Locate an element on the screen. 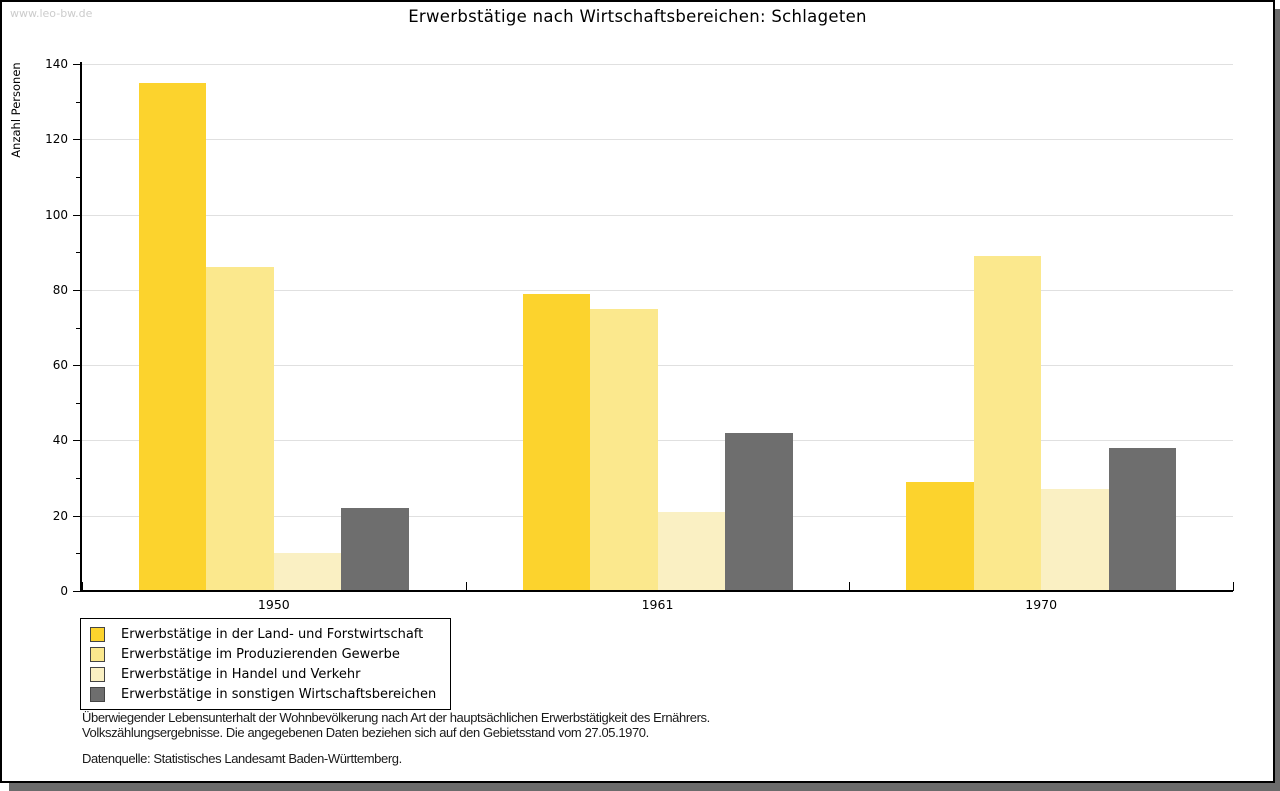  legend-label: Erwerbstätige in Handel und Verkehr is located at coordinates (241, 674).